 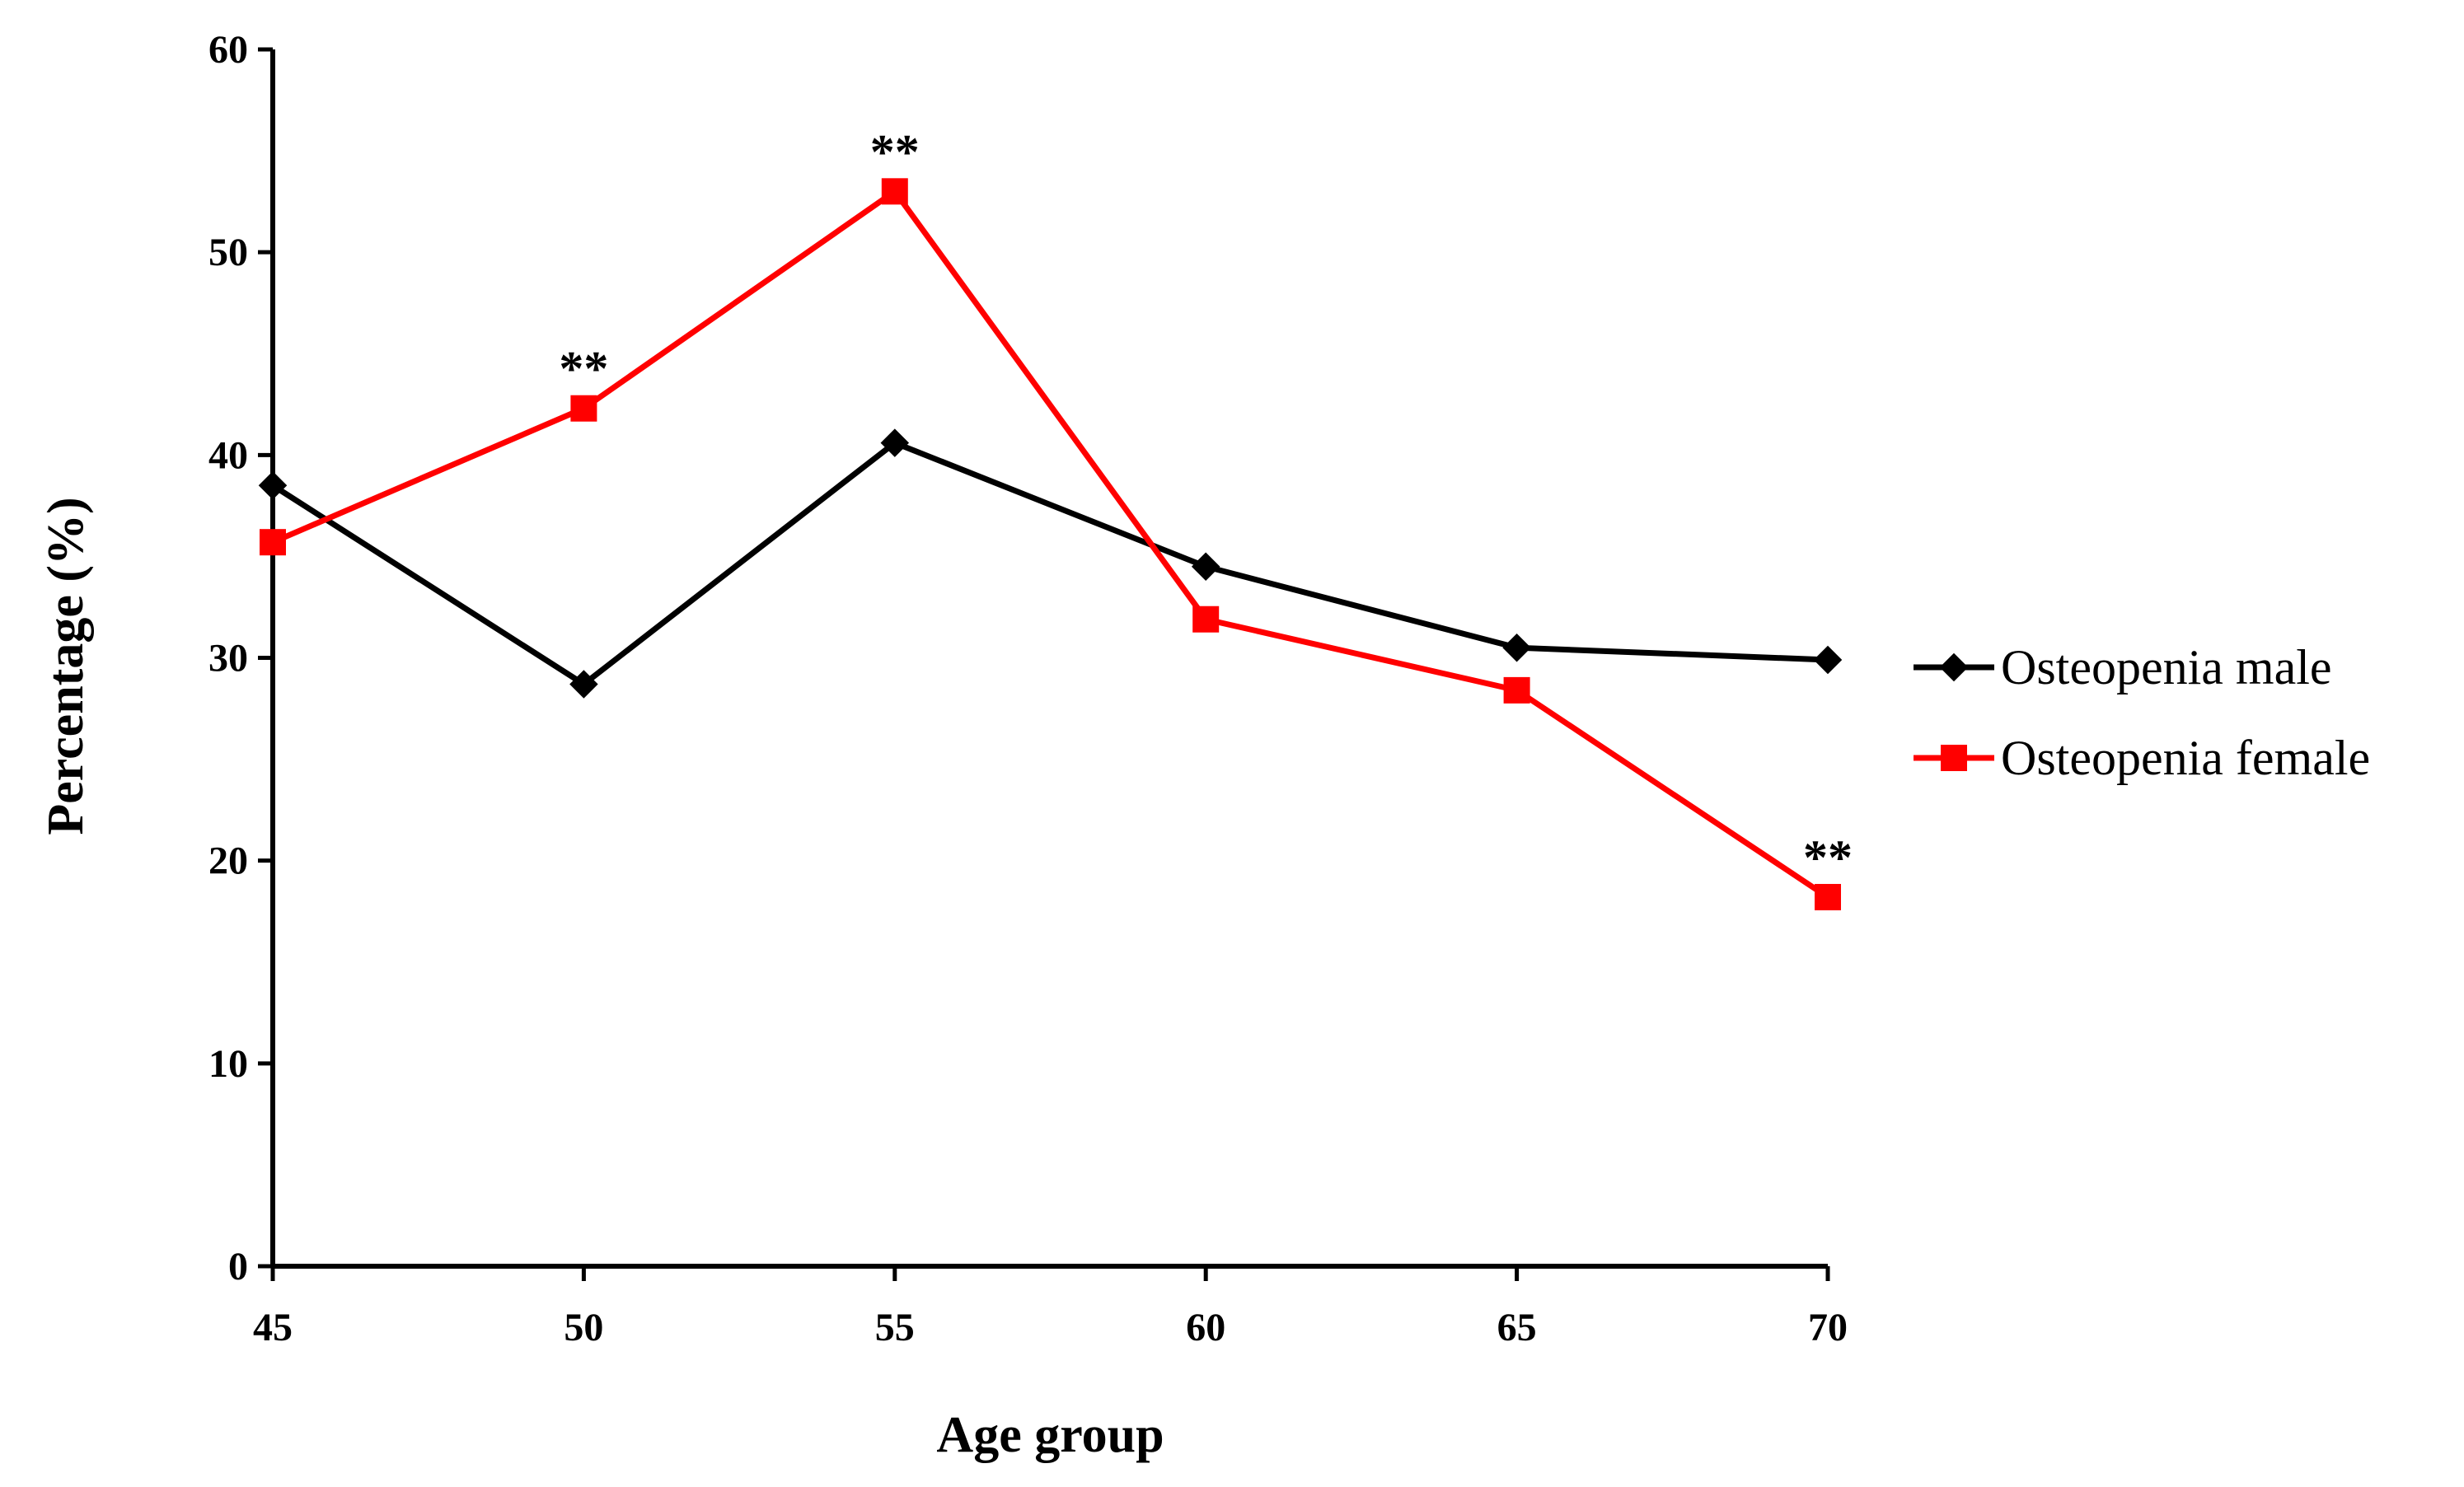 What do you see at coordinates (2185, 758) in the screenshot?
I see `legend-label: Osteopenia female` at bounding box center [2185, 758].